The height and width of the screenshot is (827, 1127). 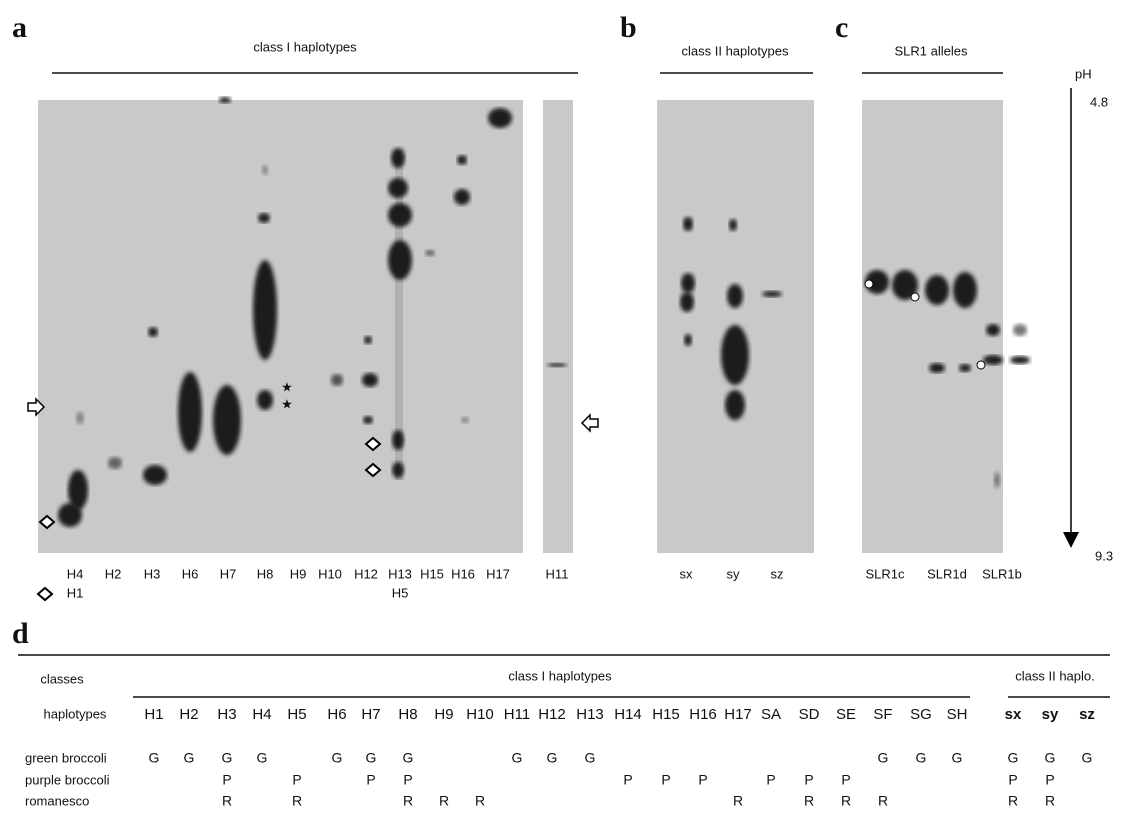 I want to click on column-header: SE, so click(x=846, y=714).